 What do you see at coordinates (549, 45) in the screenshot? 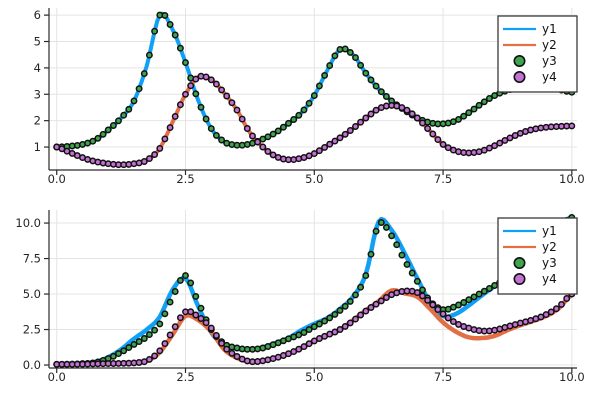
I see `legend-label-y2: y2` at bounding box center [549, 45].